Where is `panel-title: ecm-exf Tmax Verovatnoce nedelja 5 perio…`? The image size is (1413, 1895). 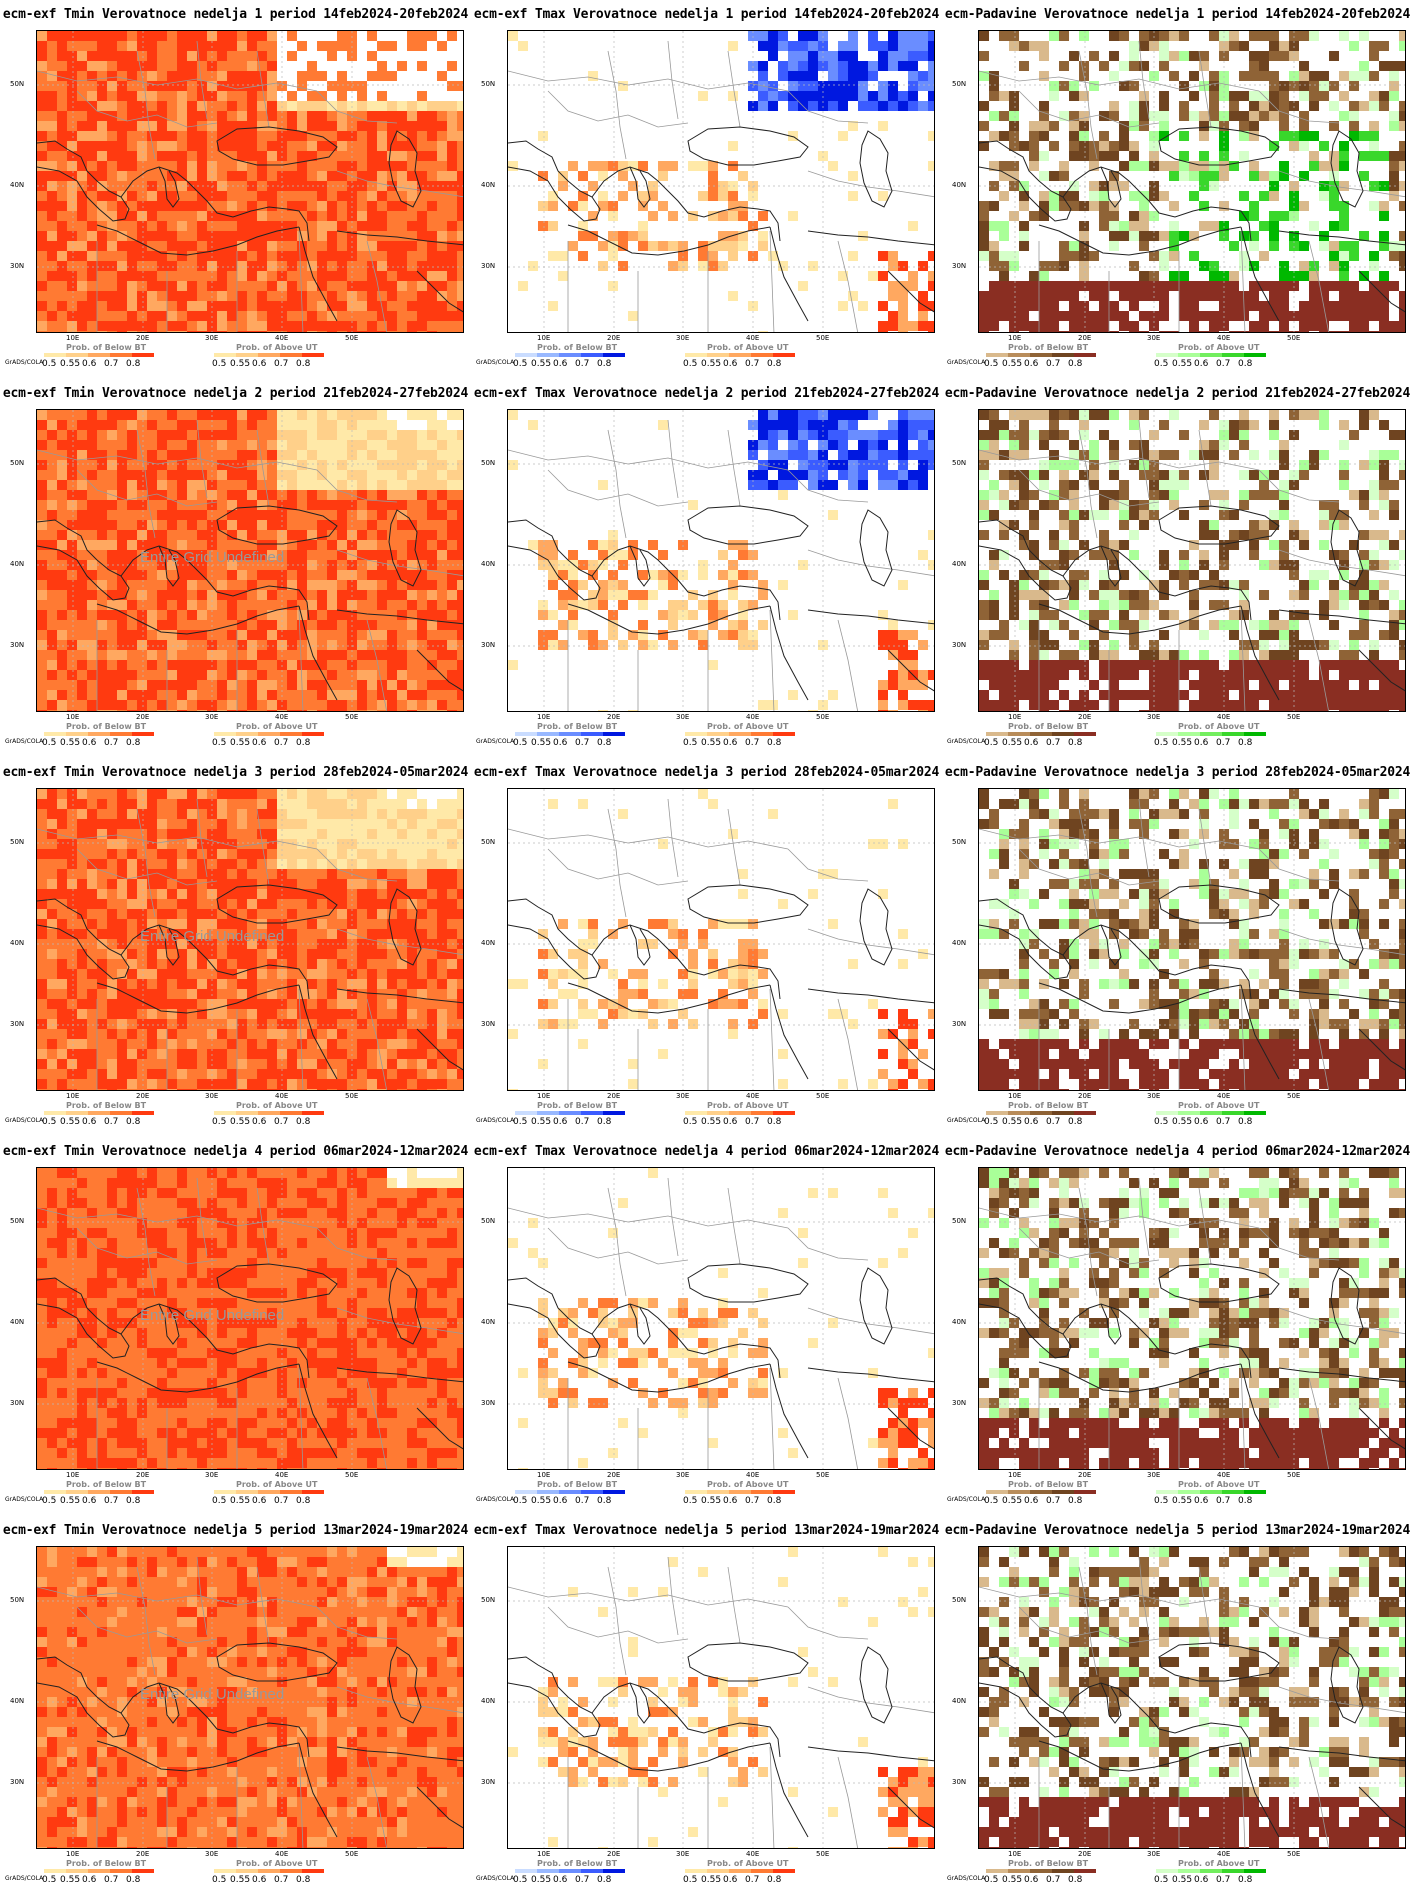
panel-title: ecm-exf Tmax Verovatnoce nedelja 5 perio… is located at coordinates (706, 1530).